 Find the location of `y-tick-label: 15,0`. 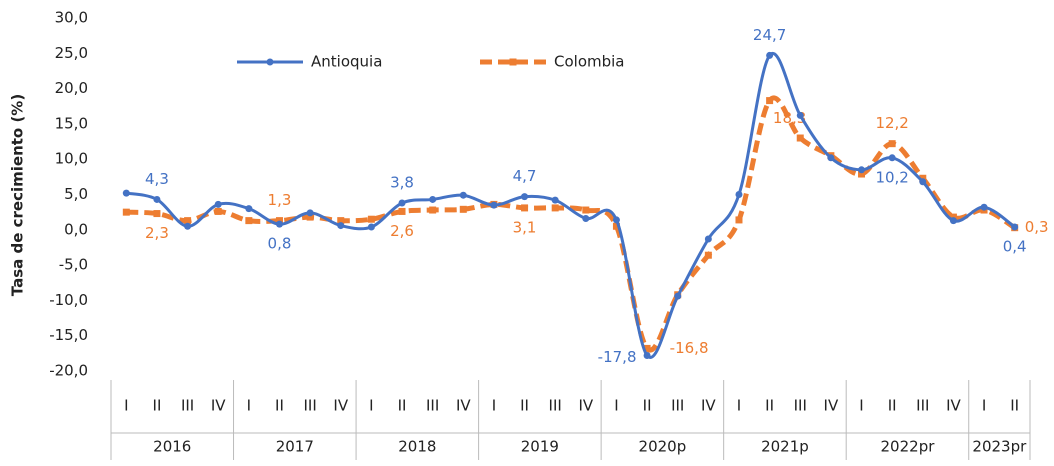

y-tick-label: 15,0 is located at coordinates (71, 123).